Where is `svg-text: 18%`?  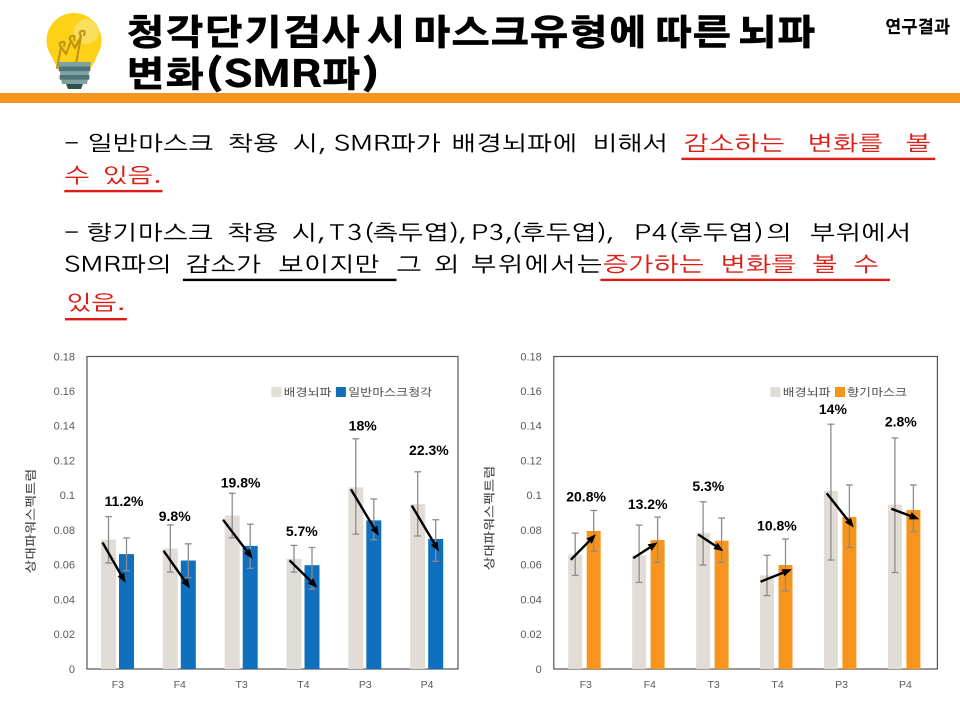
svg-text: 18% is located at coordinates (363, 426).